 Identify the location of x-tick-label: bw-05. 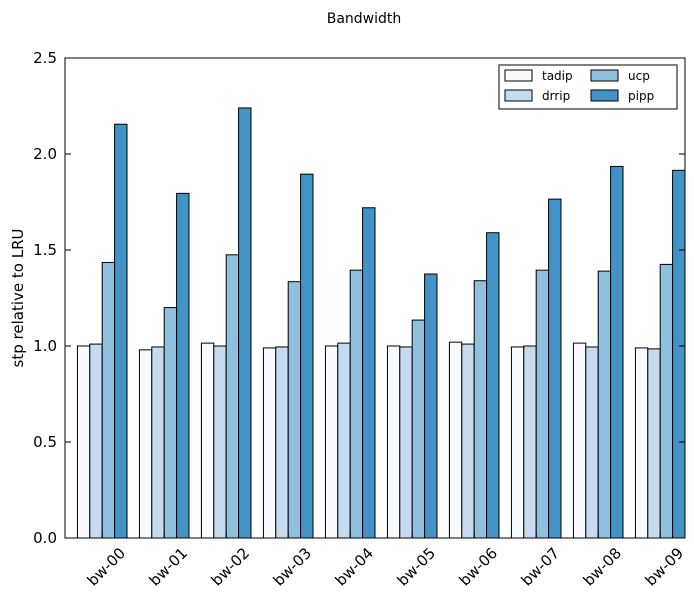
(416, 566).